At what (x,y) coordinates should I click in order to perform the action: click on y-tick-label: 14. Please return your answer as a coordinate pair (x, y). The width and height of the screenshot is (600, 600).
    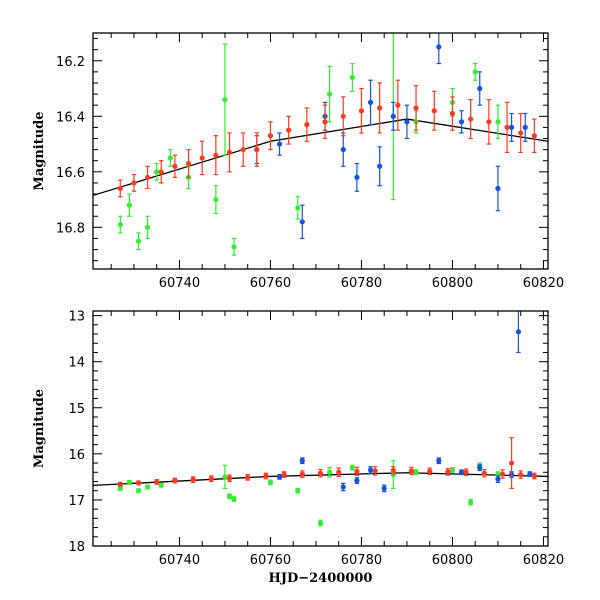
    Looking at the image, I should click on (76, 363).